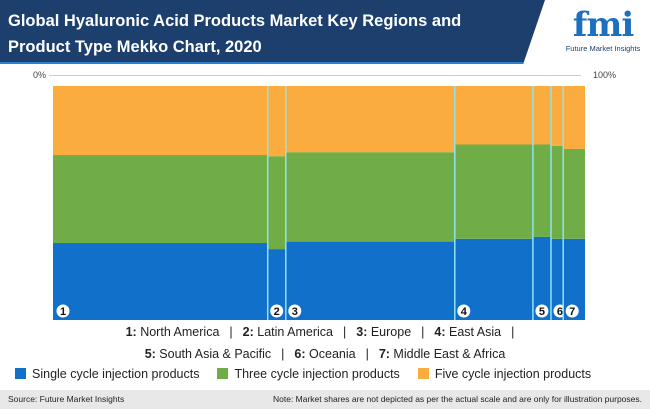 This screenshot has width=650, height=409. I want to click on column-label: 4, so click(464, 312).